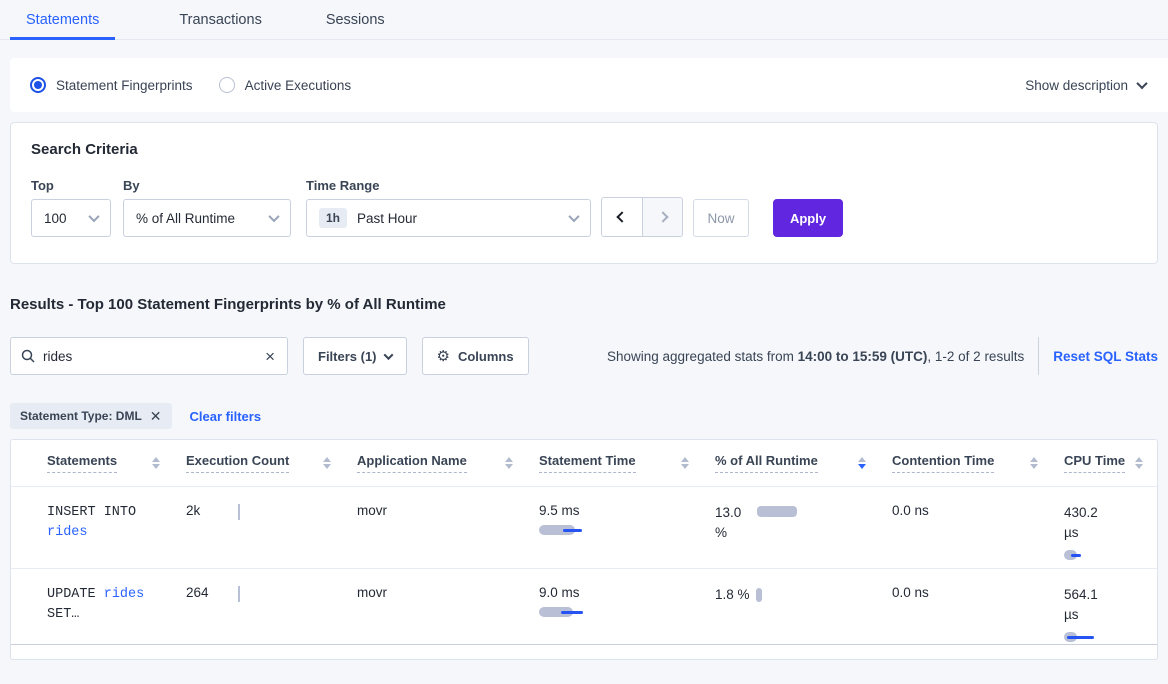 The height and width of the screenshot is (684, 1168). What do you see at coordinates (803, 523) in the screenshot?
I see `pct-runtime-cell: 13.0 %` at bounding box center [803, 523].